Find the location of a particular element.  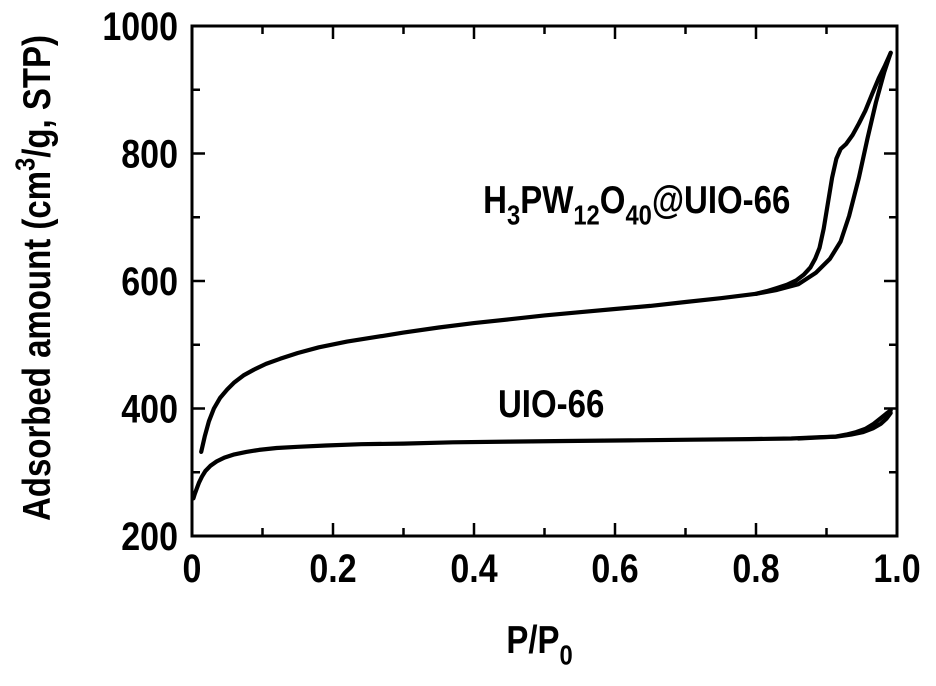

x-tick-label: 0.4 is located at coordinates (474, 567).